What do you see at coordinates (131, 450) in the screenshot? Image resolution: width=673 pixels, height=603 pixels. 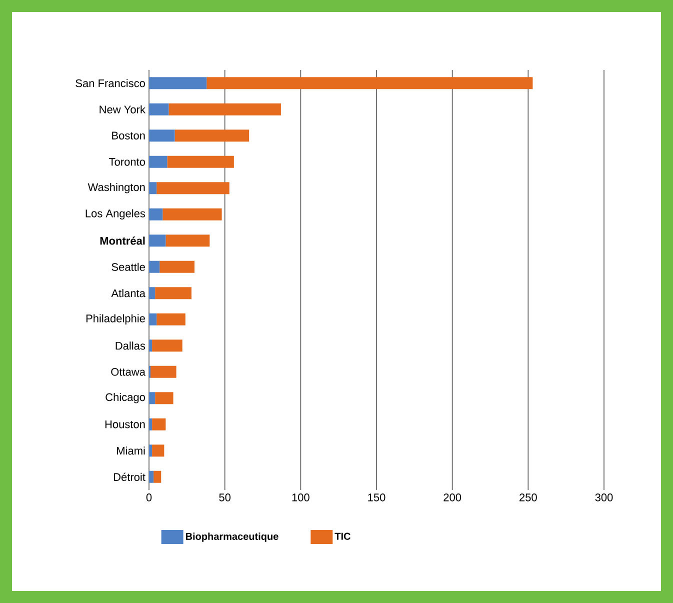 I see `y-tick-label: Miami` at bounding box center [131, 450].